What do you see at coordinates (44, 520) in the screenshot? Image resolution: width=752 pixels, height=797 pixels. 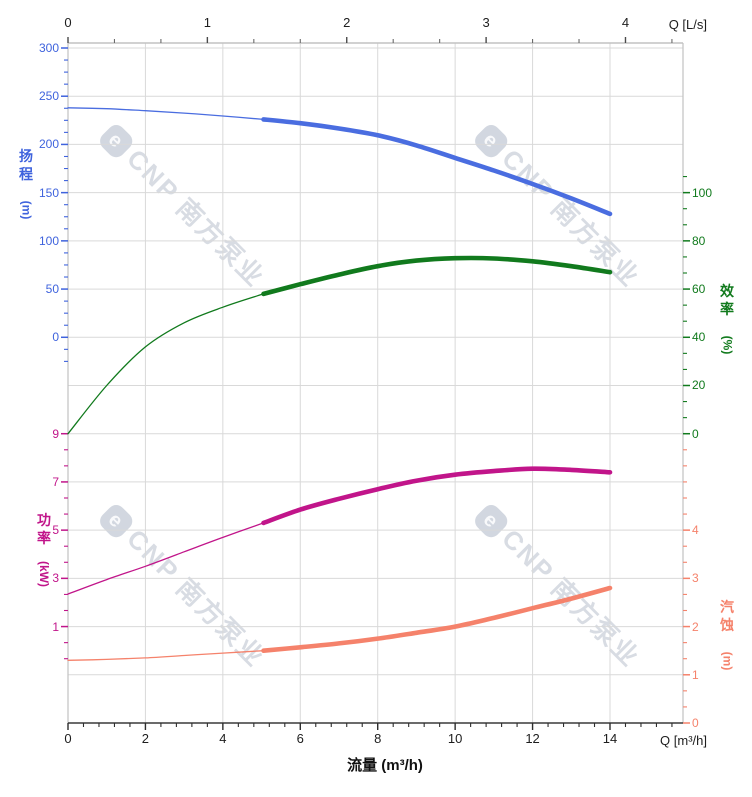 I see `power-axis-name-char: 功` at bounding box center [44, 520].